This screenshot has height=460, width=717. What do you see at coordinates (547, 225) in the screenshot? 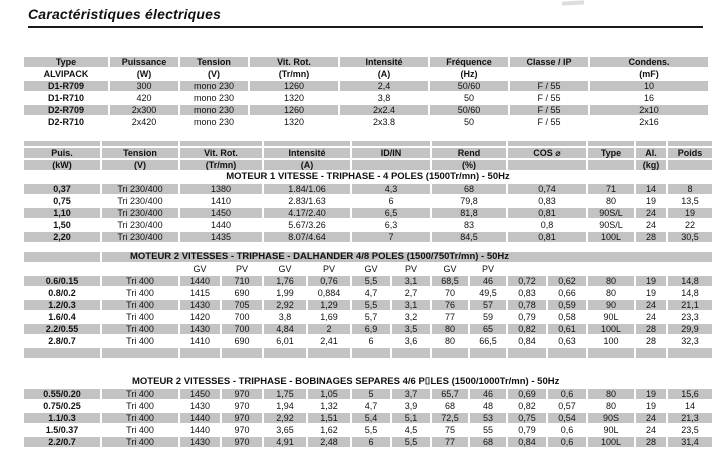
I see `table-cell: 0,8` at bounding box center [547, 225].